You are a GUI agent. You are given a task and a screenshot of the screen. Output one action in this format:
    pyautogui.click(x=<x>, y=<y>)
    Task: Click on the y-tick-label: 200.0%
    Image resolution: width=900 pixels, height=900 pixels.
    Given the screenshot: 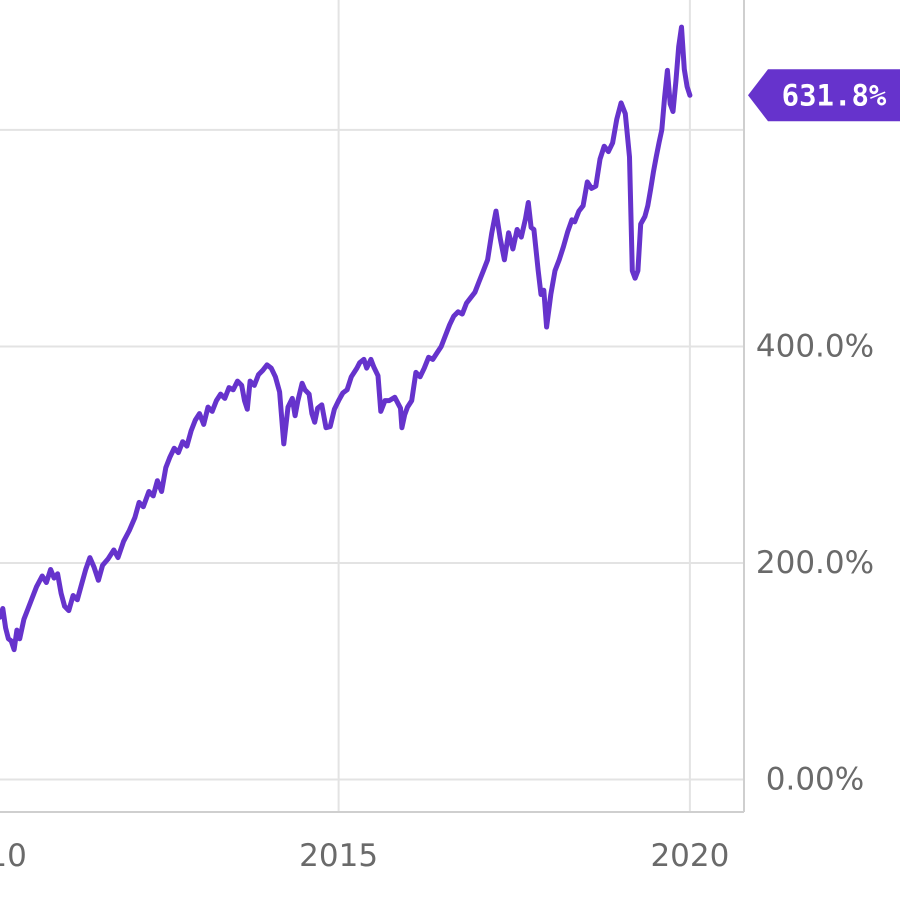 What is the action you would take?
    pyautogui.click(x=815, y=563)
    